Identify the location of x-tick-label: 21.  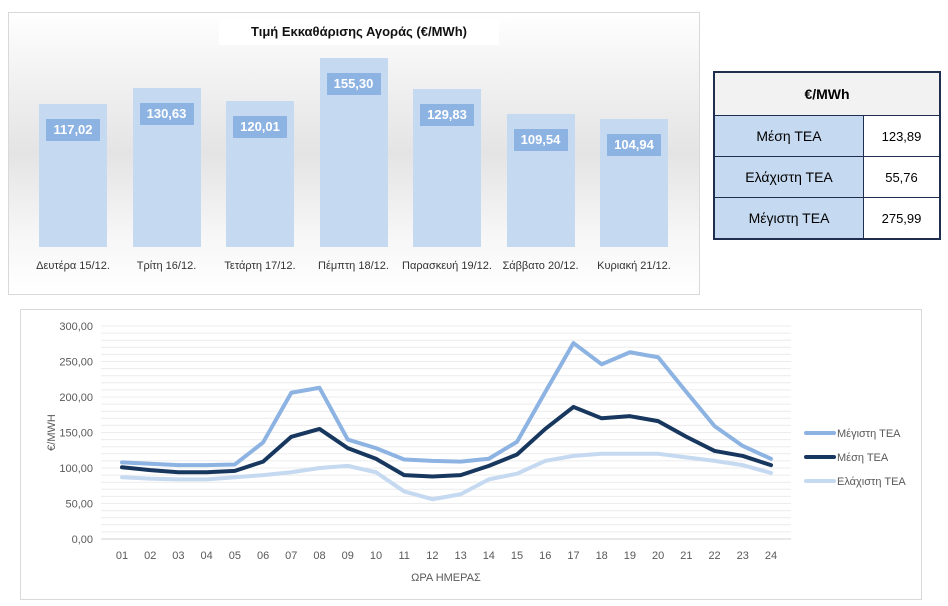
(686, 556).